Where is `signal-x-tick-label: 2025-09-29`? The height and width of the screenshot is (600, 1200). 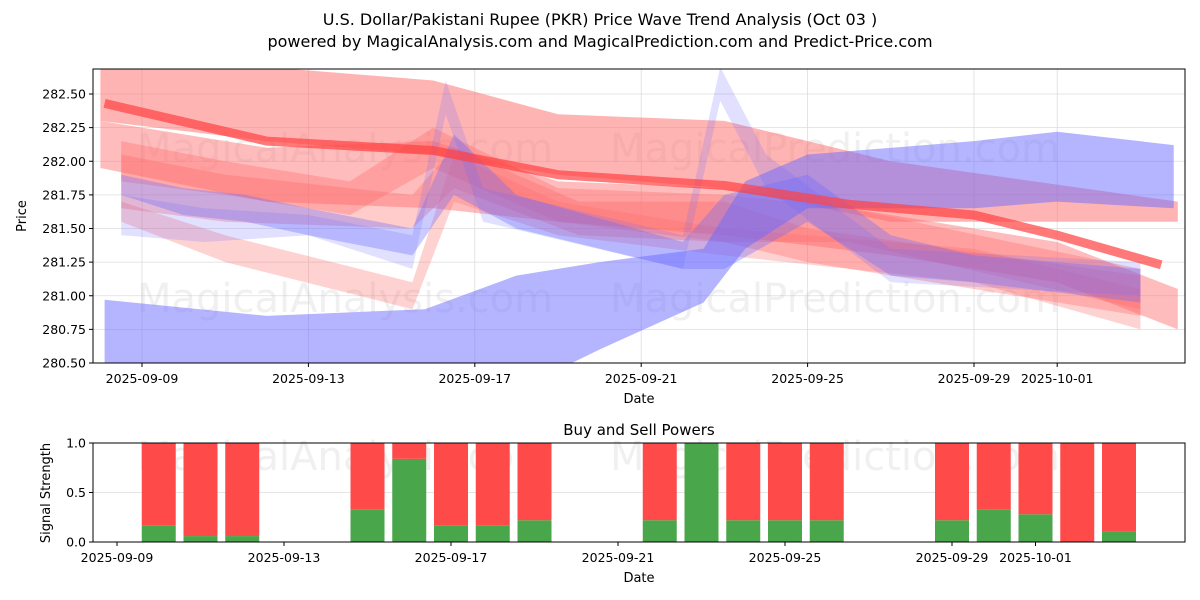
signal-x-tick-label: 2025-09-29 is located at coordinates (952, 557).